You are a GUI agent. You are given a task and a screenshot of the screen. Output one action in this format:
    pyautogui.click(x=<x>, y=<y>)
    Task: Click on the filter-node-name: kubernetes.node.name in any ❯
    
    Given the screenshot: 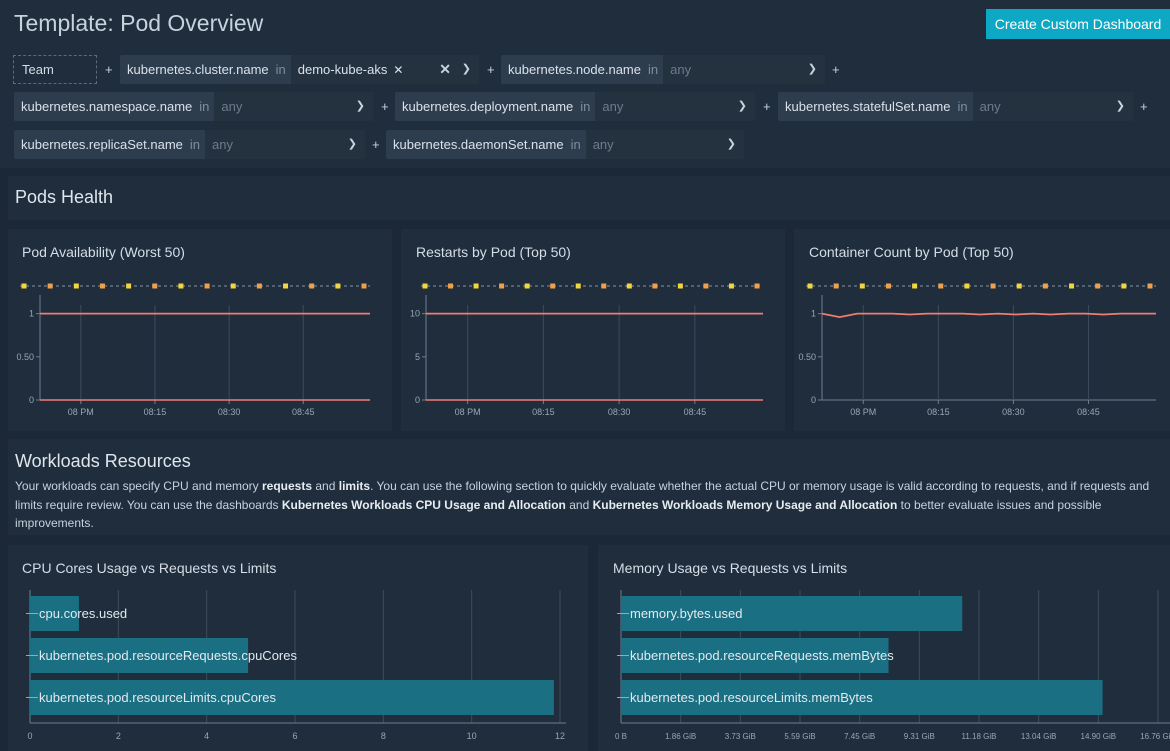 What is the action you would take?
    pyautogui.click(x=663, y=69)
    